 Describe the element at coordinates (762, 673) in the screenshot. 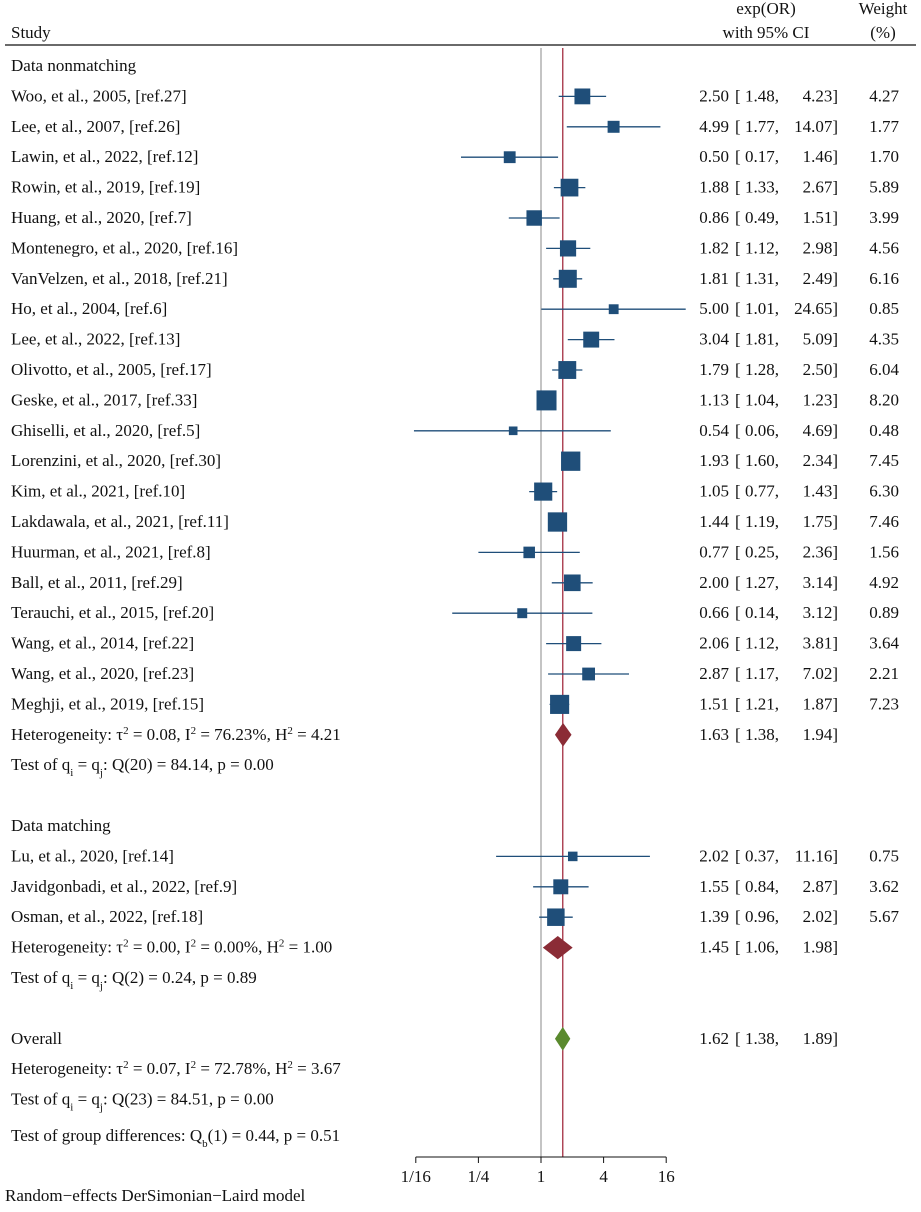

I see `study-ci-lower: 1.17,` at that location.